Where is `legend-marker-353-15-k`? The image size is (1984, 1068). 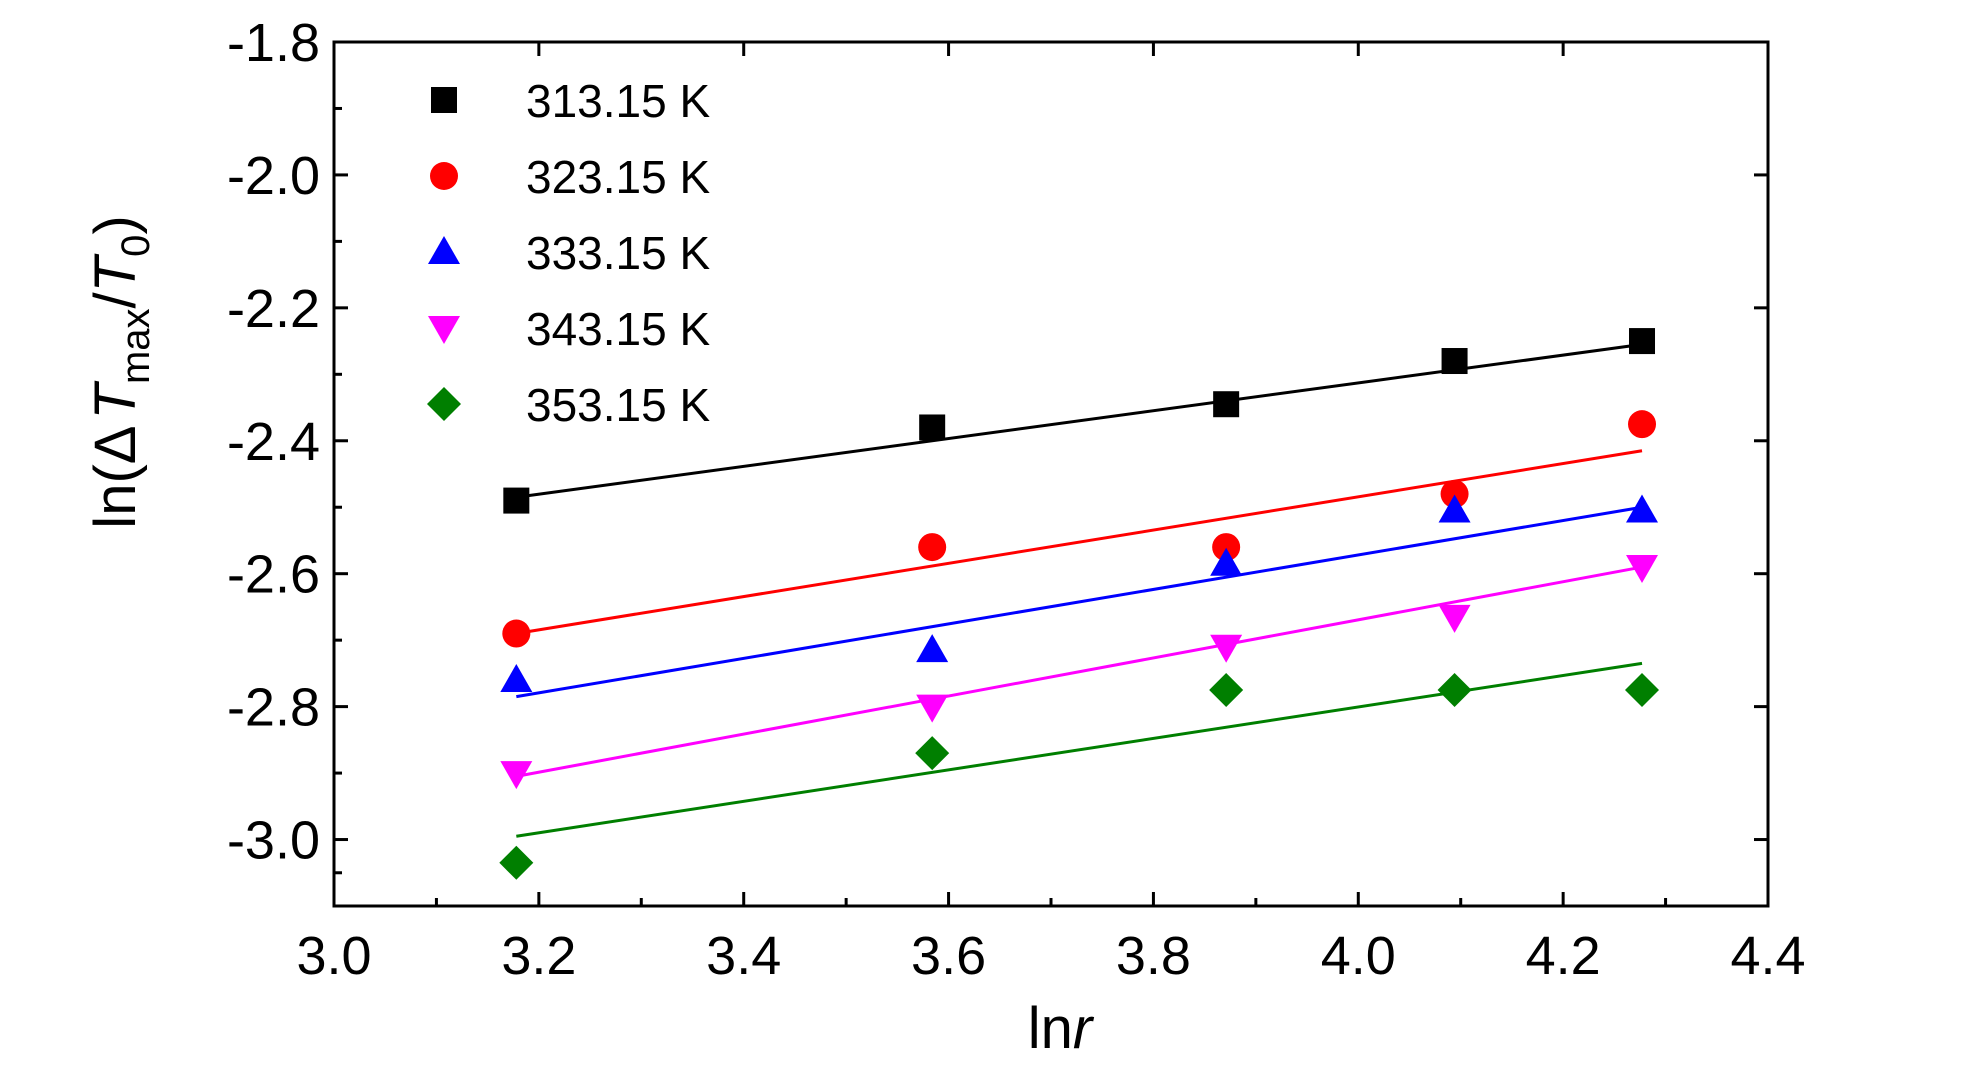
legend-marker-353-15-k is located at coordinates (444, 404).